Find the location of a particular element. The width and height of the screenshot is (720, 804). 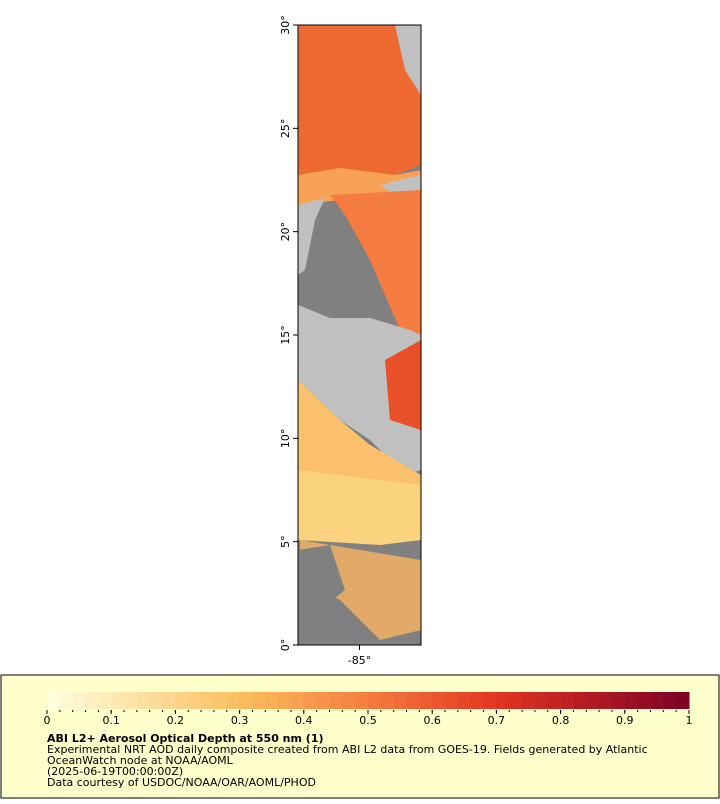

colorbar-tick-label: 0.4 is located at coordinates (304, 720).